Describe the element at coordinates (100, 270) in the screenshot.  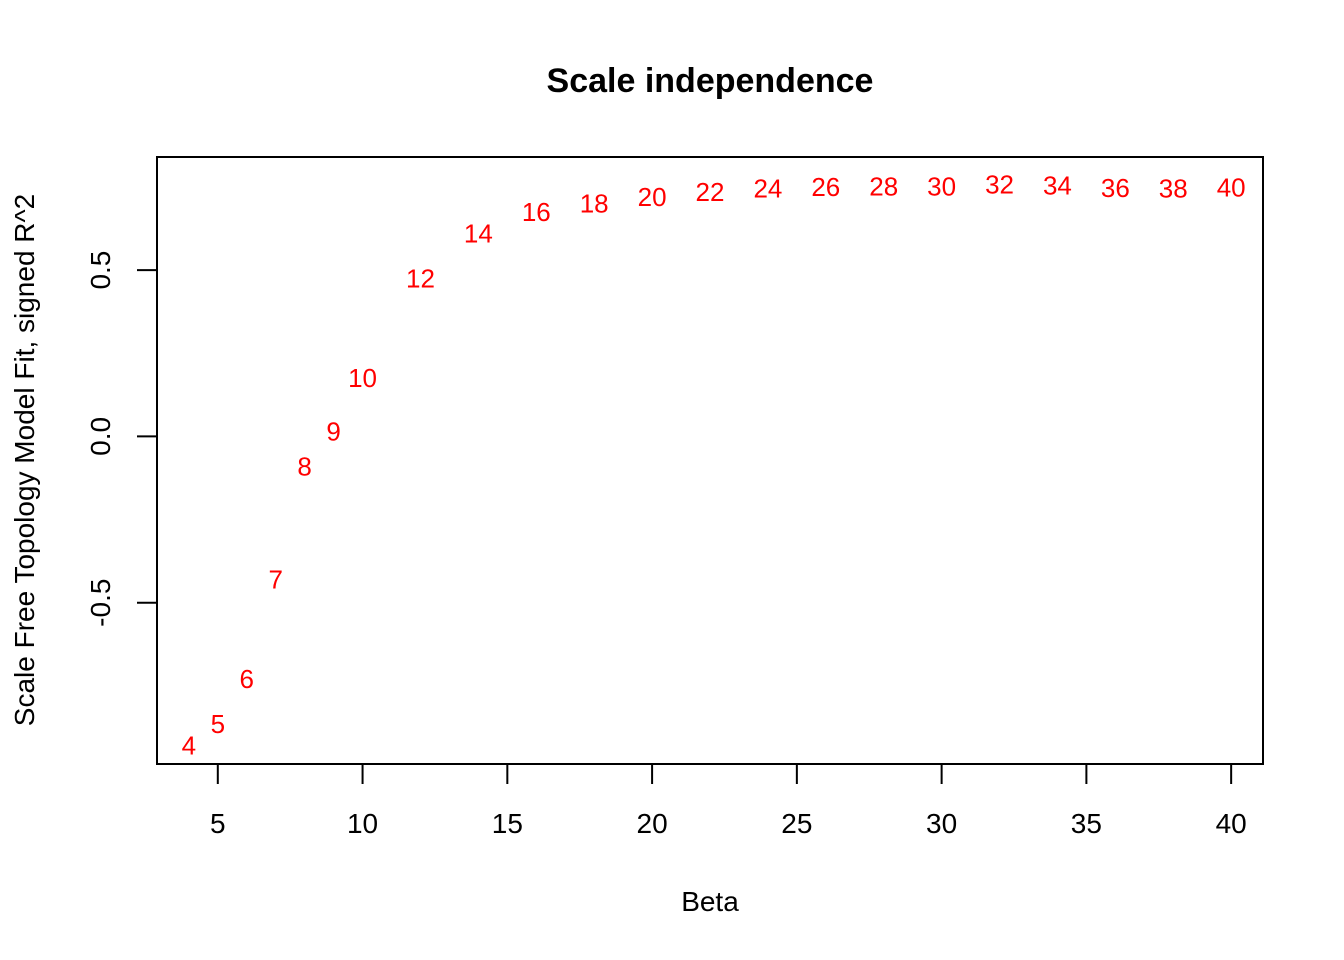
I see `y-tick-label: 0.5` at that location.